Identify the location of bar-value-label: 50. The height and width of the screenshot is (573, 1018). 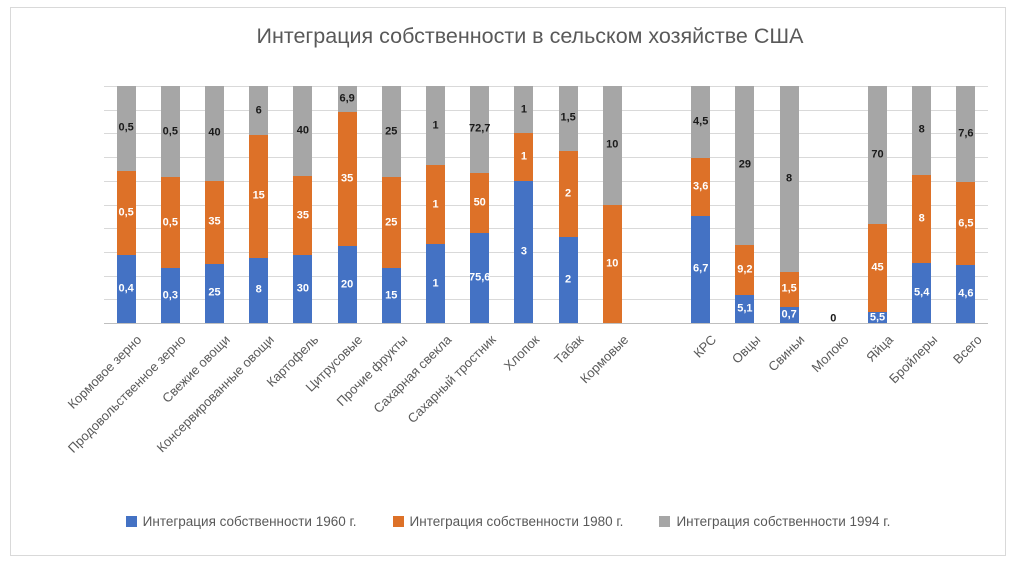
(479, 202).